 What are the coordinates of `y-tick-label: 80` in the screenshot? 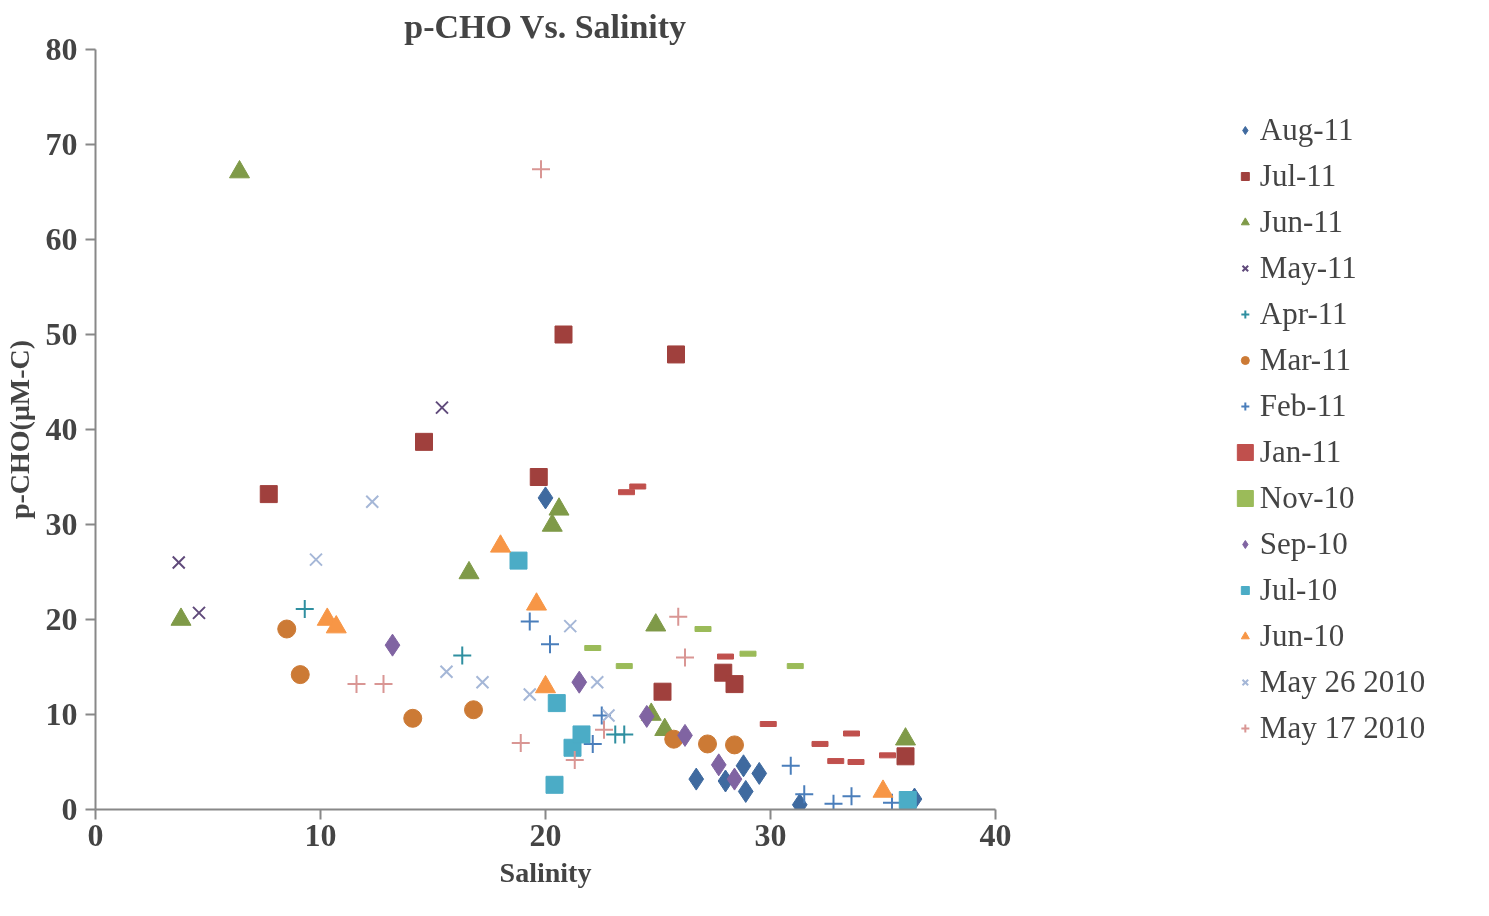 It's located at (61, 49).